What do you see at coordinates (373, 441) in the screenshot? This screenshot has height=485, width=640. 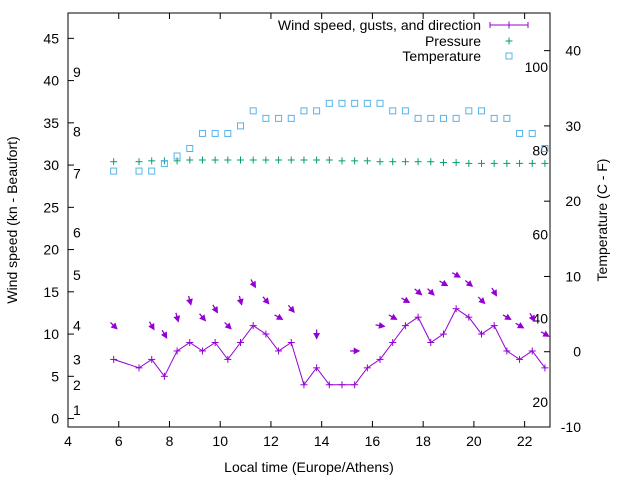 I see `x-tick-label: 16` at bounding box center [373, 441].